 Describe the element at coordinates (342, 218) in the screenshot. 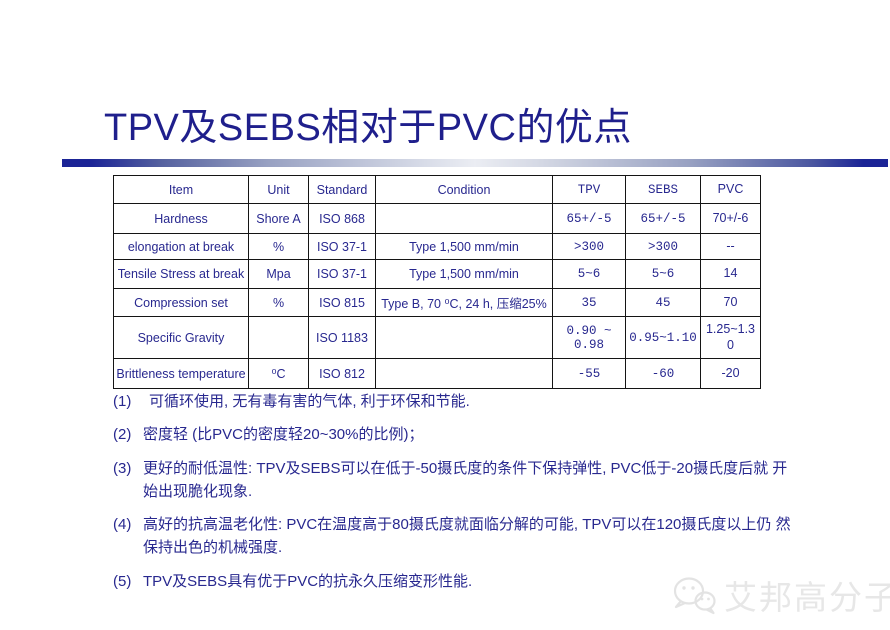

I see `table-cell: ISO 868` at that location.